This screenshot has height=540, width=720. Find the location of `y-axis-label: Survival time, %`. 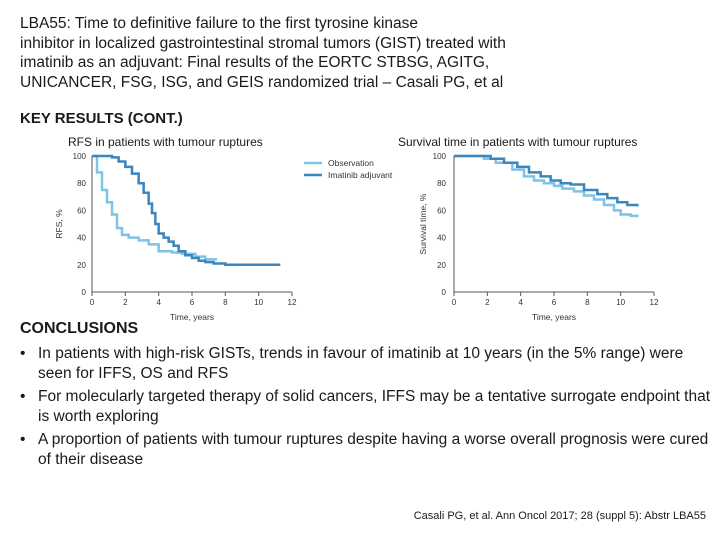

y-axis-label: Survival time, % is located at coordinates (423, 223).